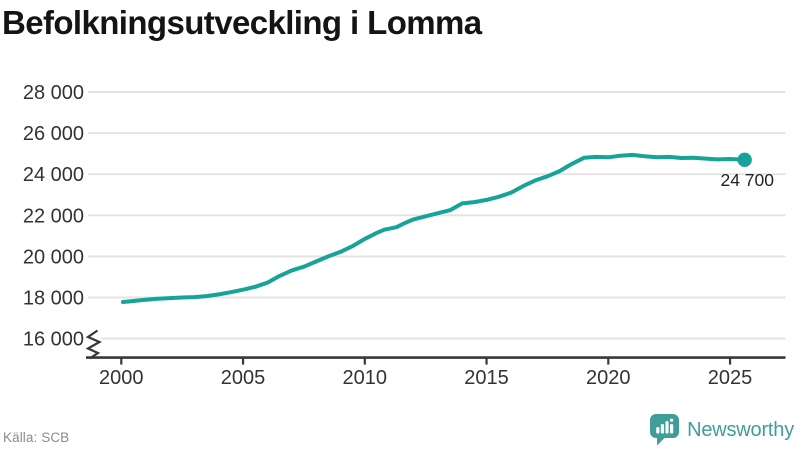  I want to click on y-axis-break, so click(93, 344).